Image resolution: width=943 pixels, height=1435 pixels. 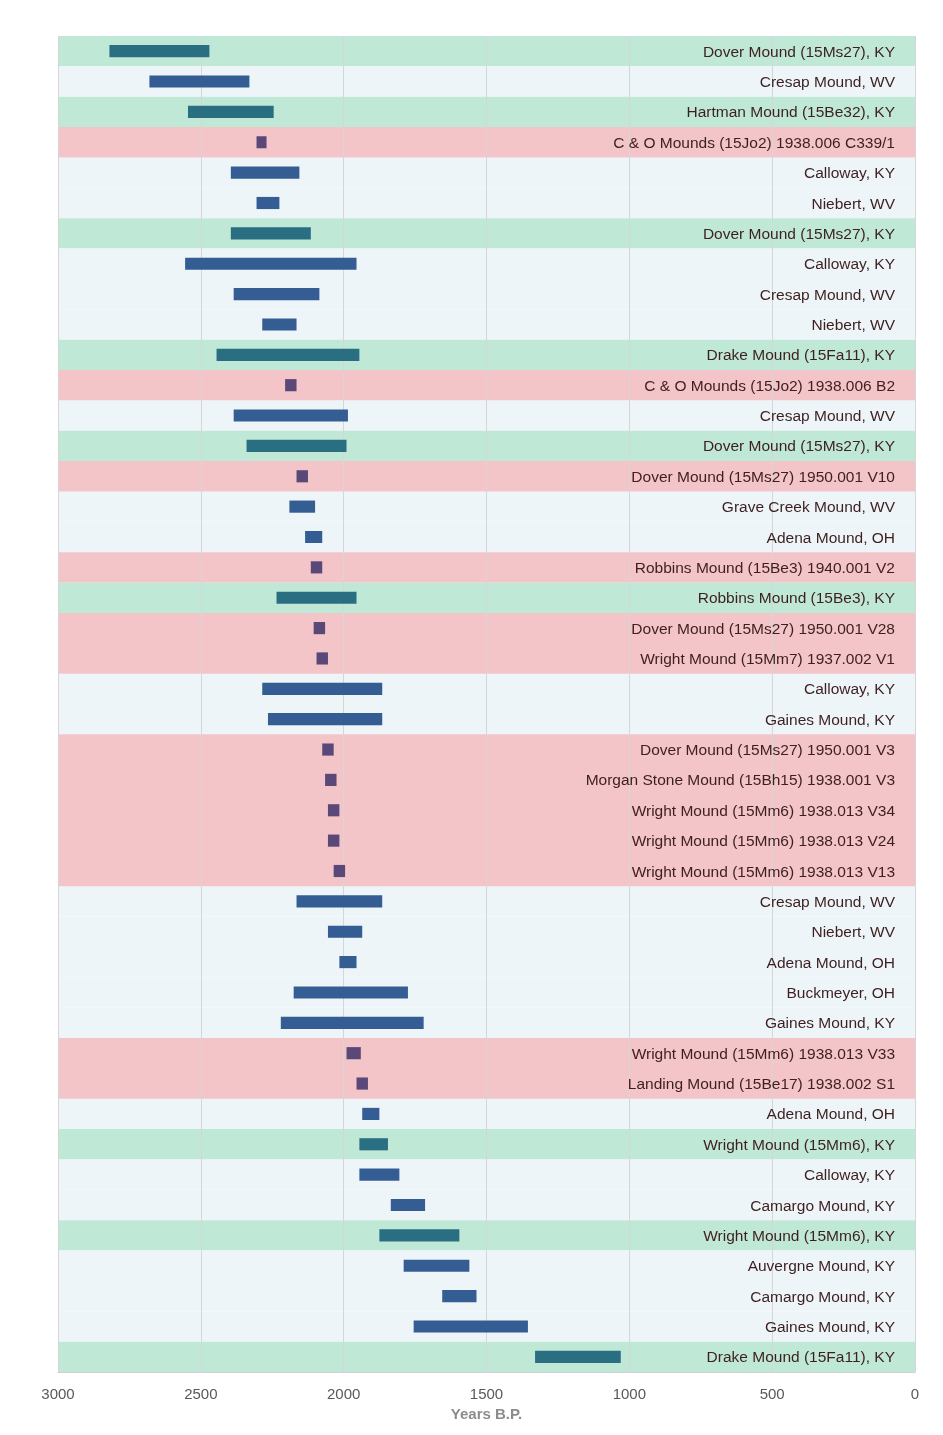 I want to click on x-tick-label: 1500, so click(x=486, y=1393).